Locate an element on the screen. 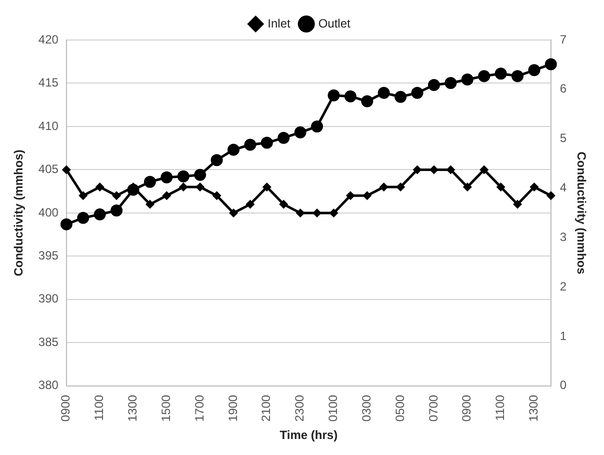  y-tick-label: 400 is located at coordinates (48, 212).